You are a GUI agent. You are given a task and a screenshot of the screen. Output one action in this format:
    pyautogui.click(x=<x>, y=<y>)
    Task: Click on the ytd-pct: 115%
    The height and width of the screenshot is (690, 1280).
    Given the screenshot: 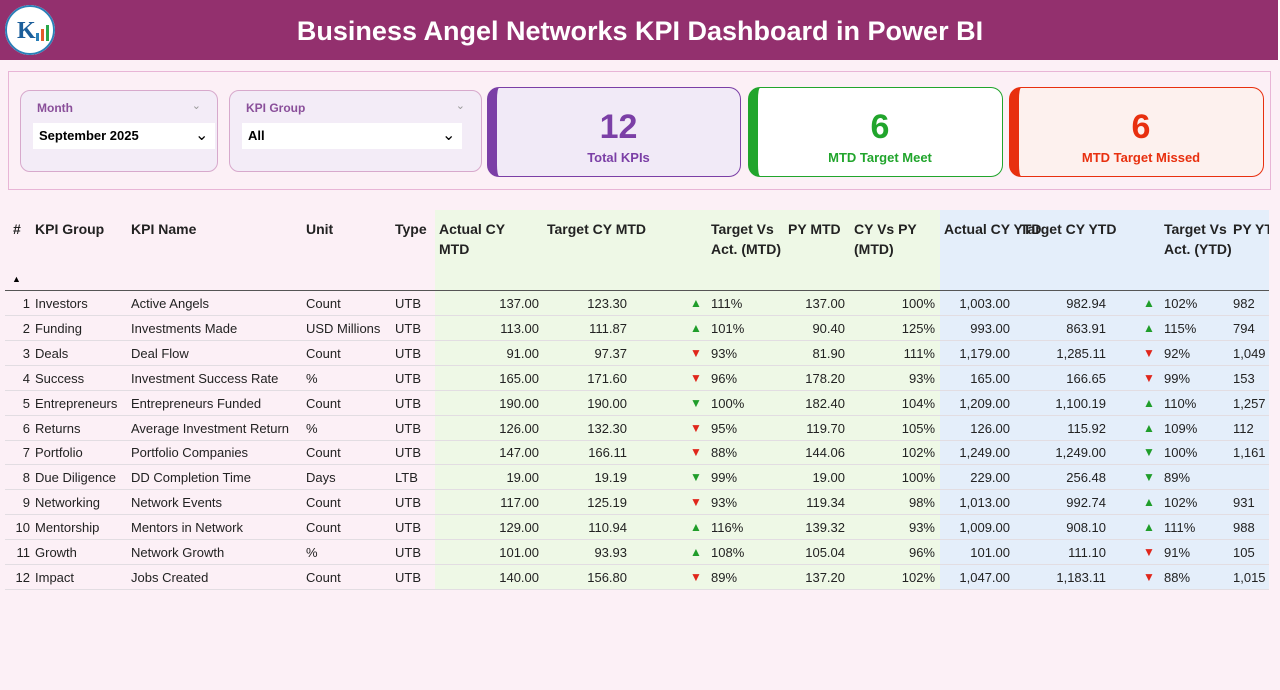 What is the action you would take?
    pyautogui.click(x=1180, y=328)
    